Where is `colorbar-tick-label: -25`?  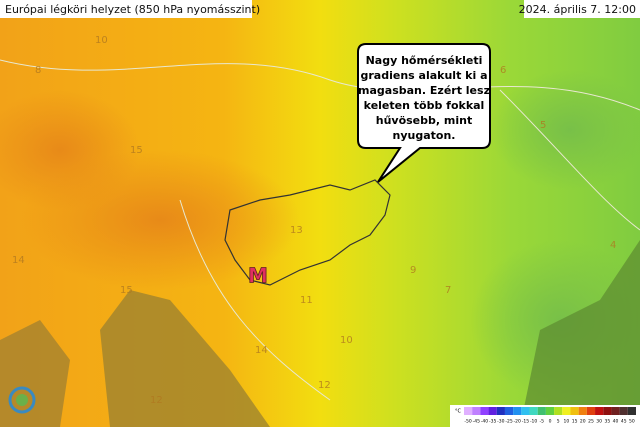 colorbar-tick-label: -25 is located at coordinates (508, 422).